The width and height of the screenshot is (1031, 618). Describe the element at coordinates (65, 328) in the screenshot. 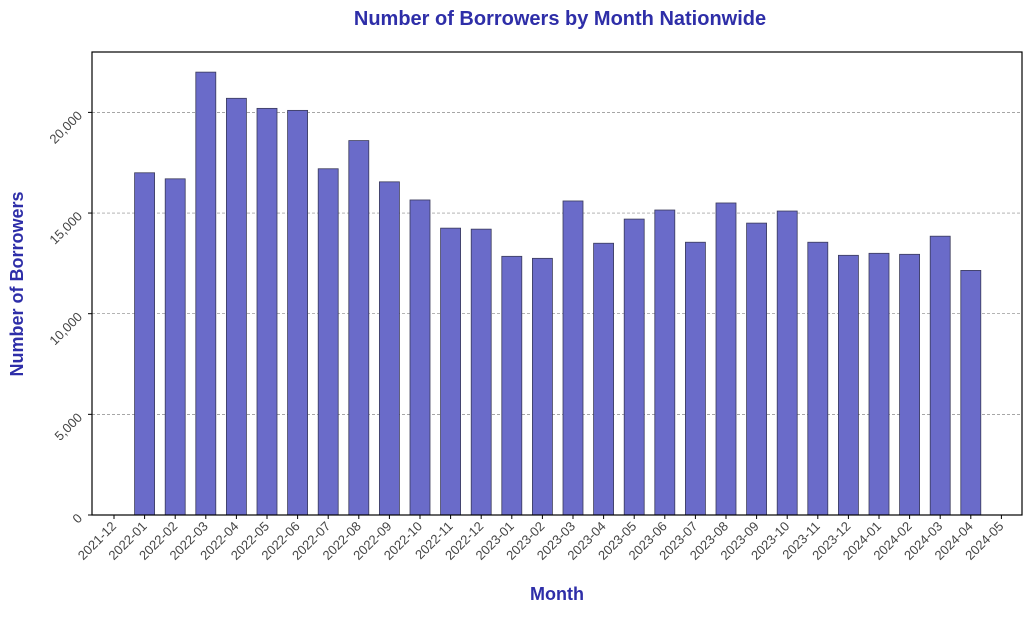

I see `y-tick-label: 10,000` at that location.